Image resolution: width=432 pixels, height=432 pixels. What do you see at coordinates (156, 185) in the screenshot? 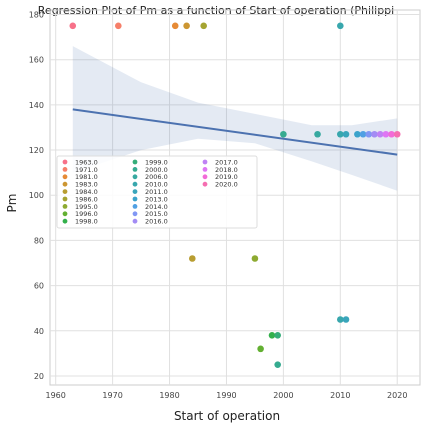
I see `legend-label: 2010.0` at bounding box center [156, 185].